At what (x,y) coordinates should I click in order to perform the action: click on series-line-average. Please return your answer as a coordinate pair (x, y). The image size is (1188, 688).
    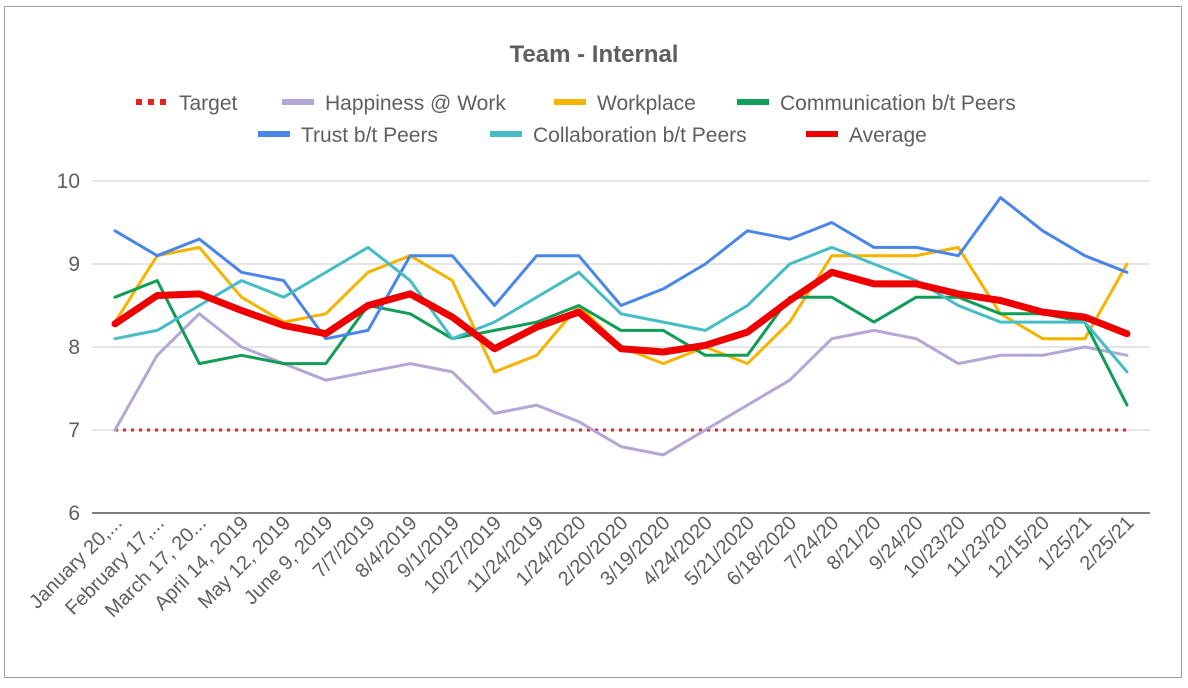
    Looking at the image, I should click on (621, 312).